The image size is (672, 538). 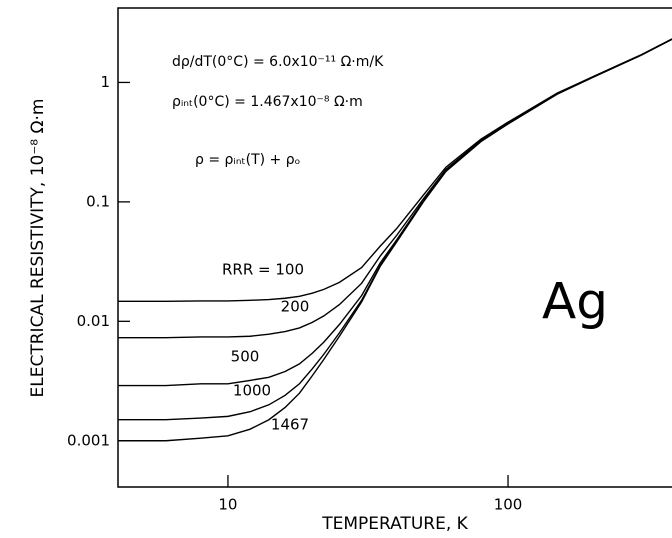 I want to click on series-label: 1467, so click(x=290, y=425).